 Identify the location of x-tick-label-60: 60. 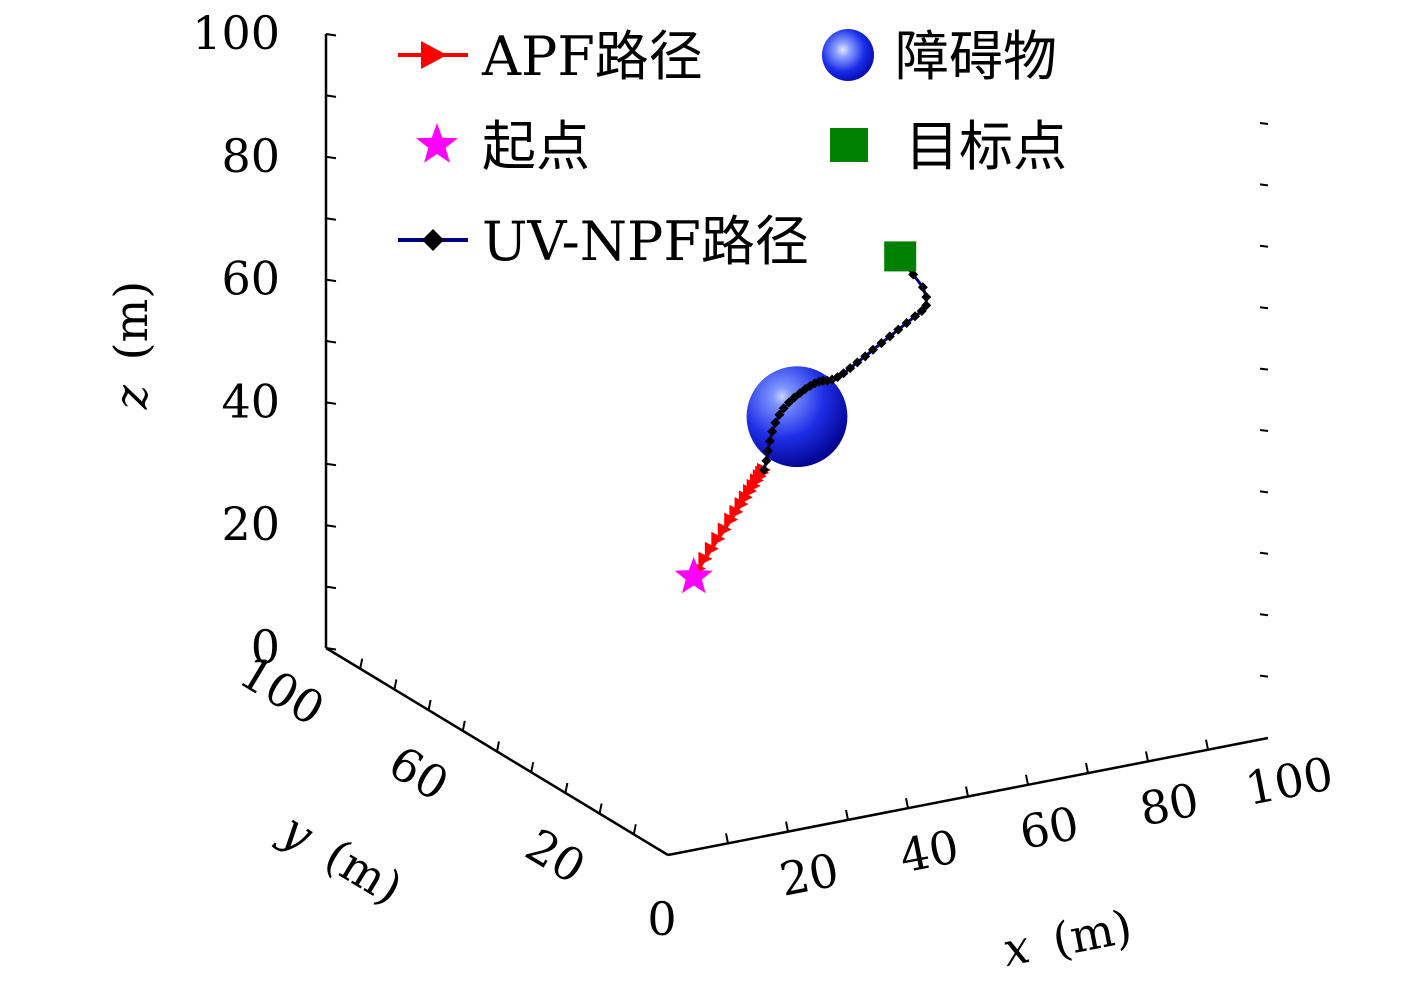
(1049, 828).